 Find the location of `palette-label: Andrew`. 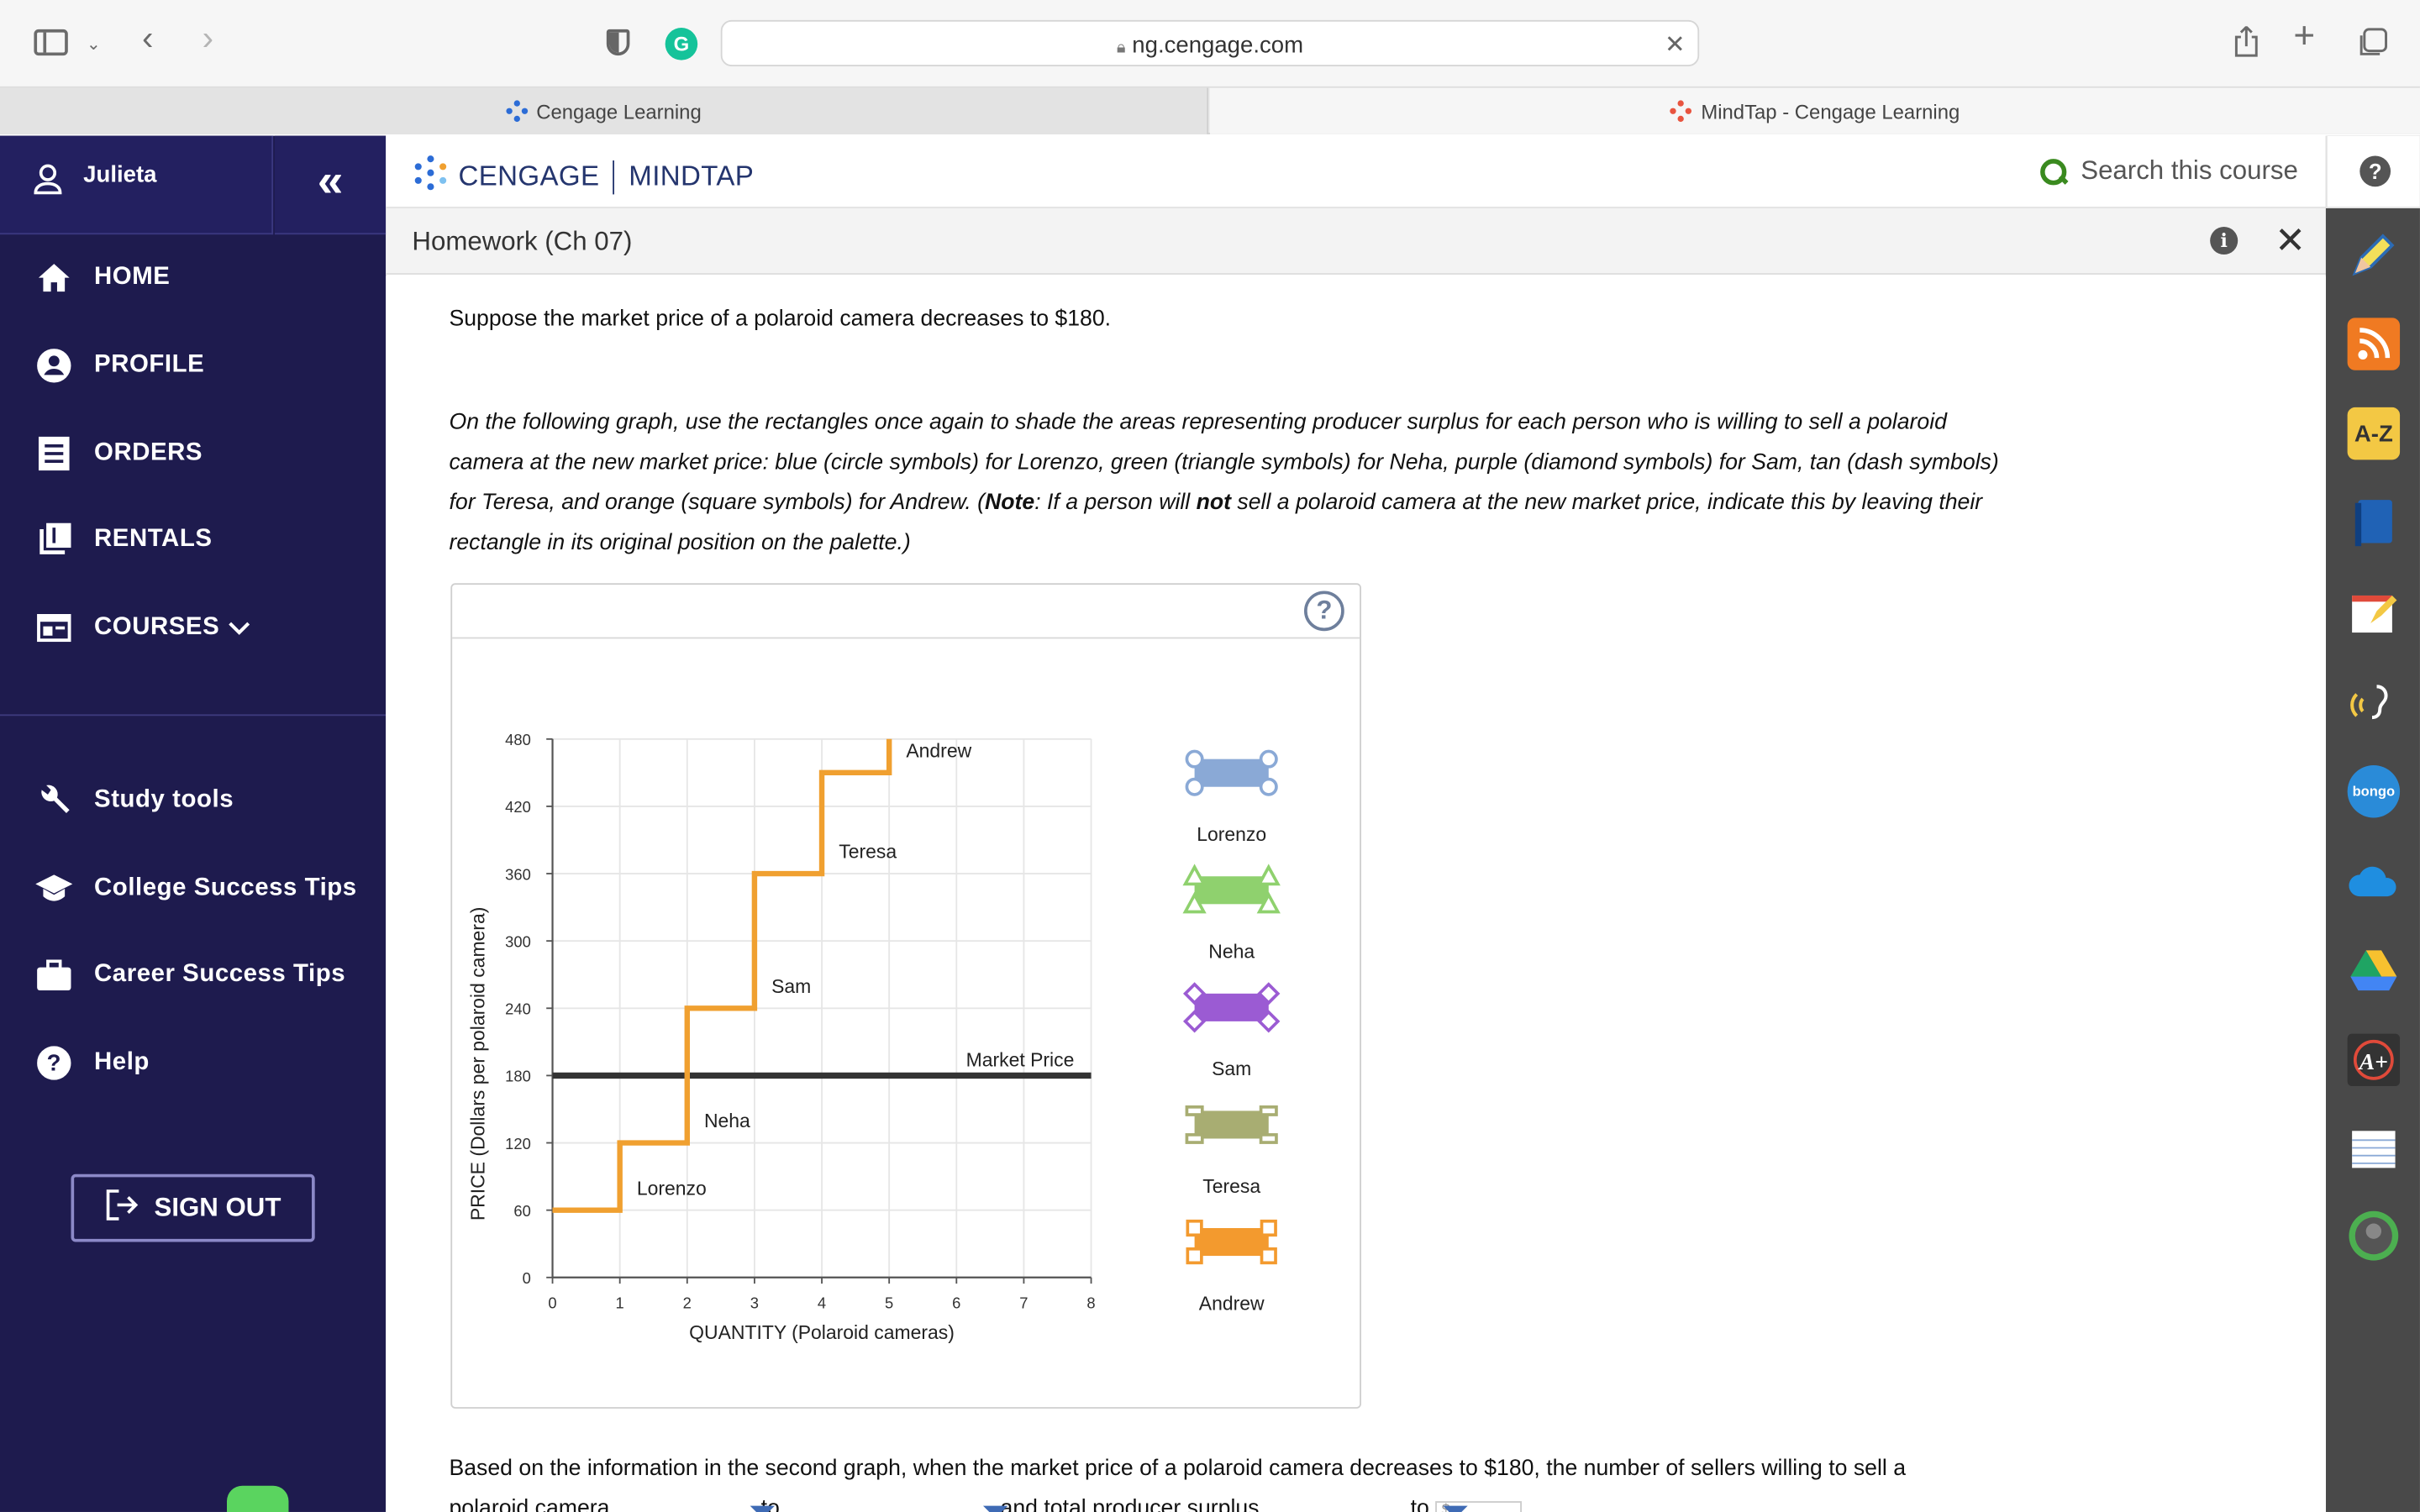

palette-label: Andrew is located at coordinates (1232, 1303).